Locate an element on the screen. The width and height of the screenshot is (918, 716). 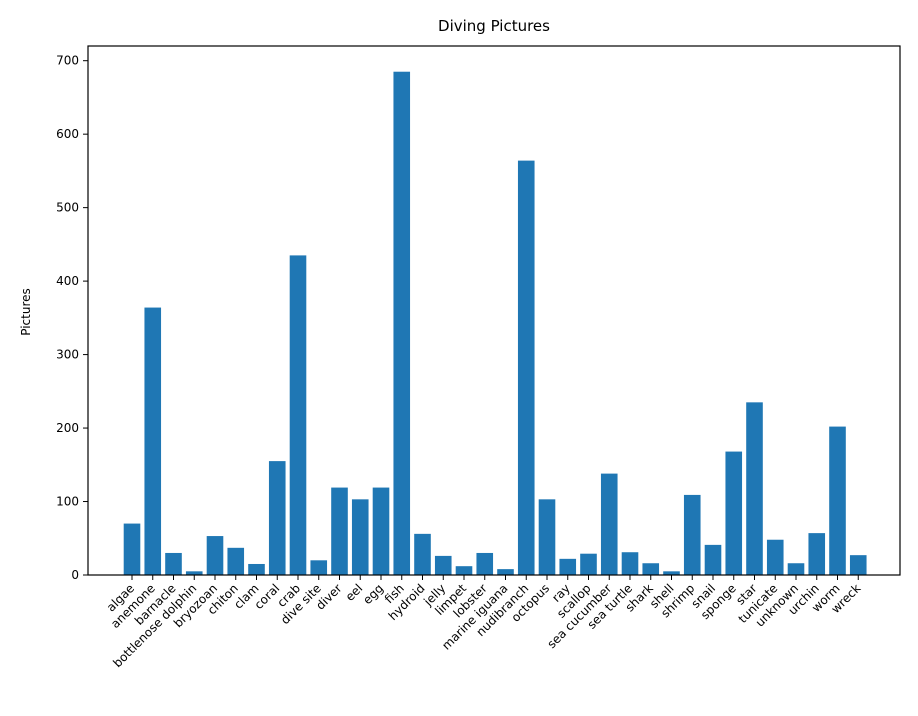
y-tick-label: 600 is located at coordinates (67, 134).